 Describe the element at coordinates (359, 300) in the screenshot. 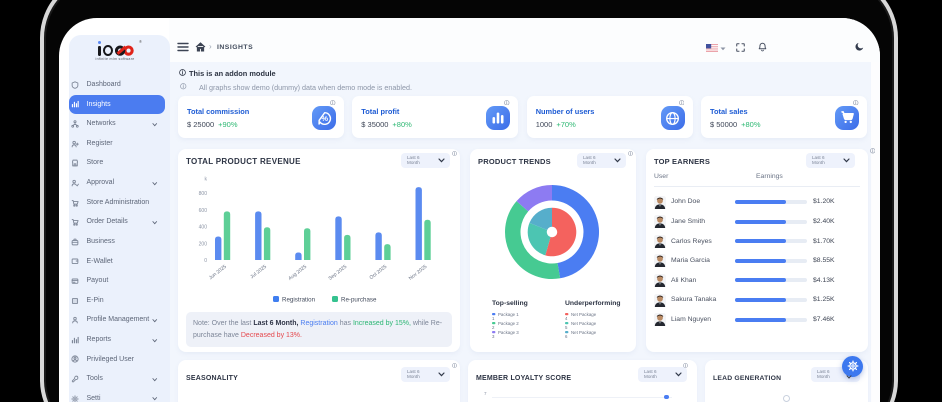

I see `svg-text: Re-purchase` at that location.